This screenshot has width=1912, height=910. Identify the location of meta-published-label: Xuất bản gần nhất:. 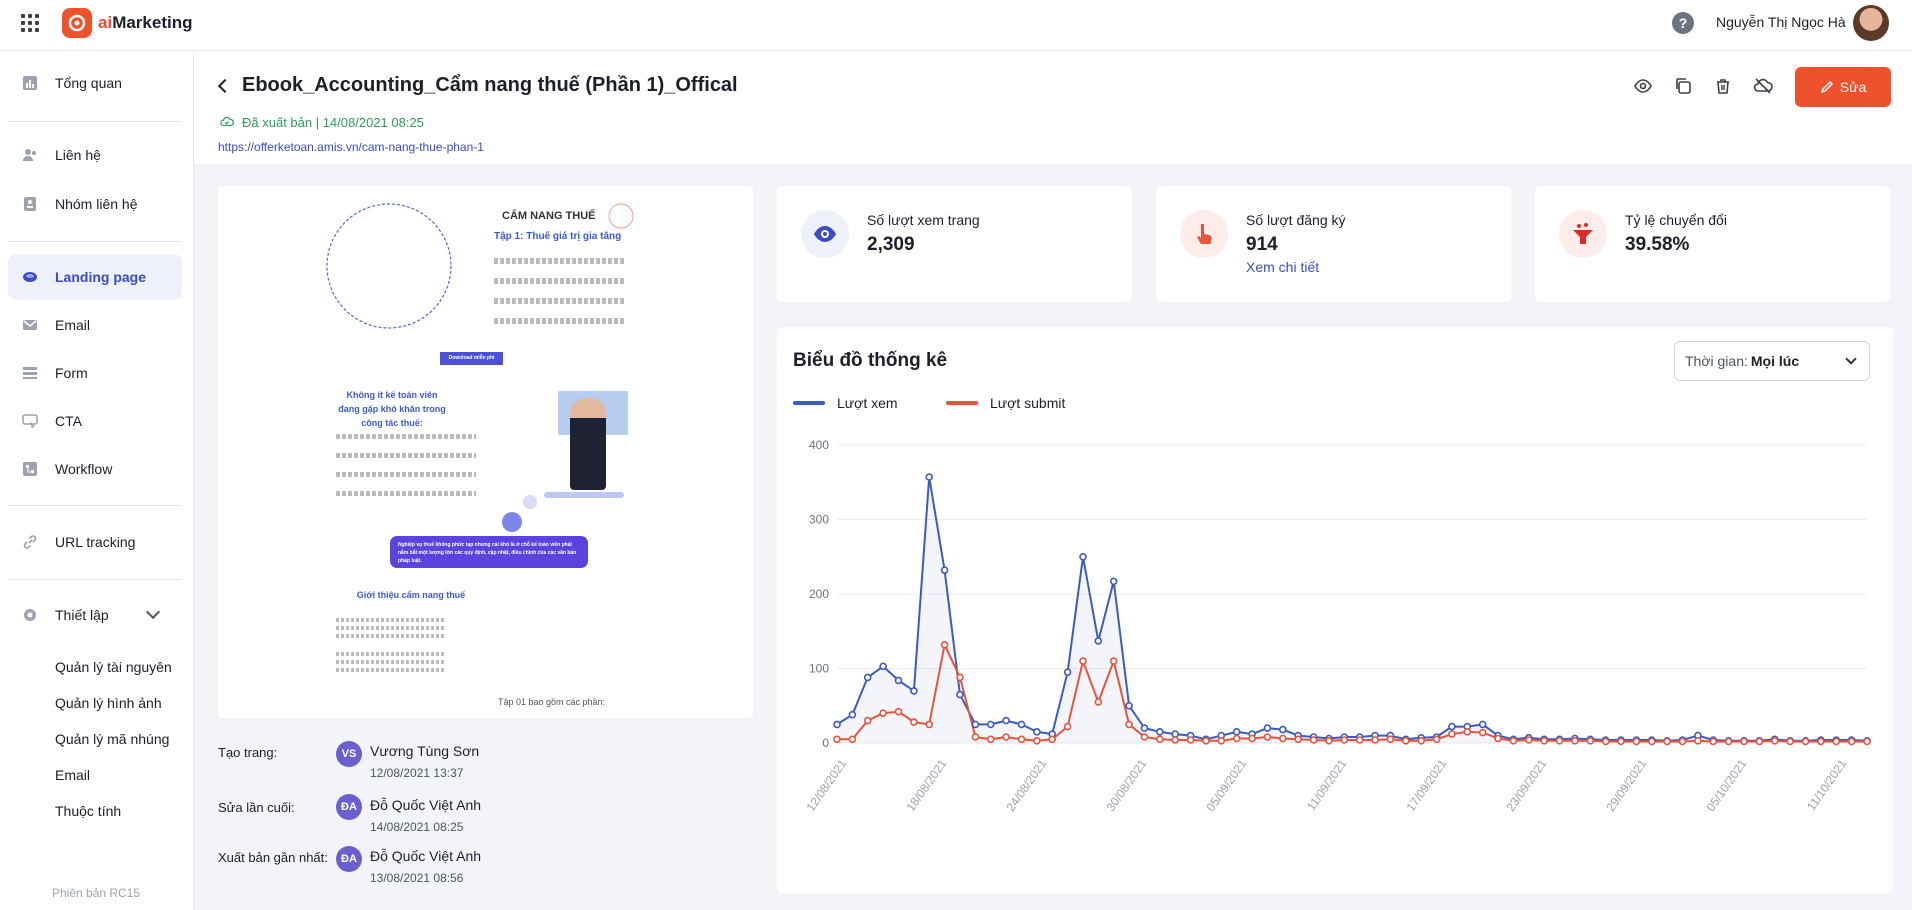
(273, 857).